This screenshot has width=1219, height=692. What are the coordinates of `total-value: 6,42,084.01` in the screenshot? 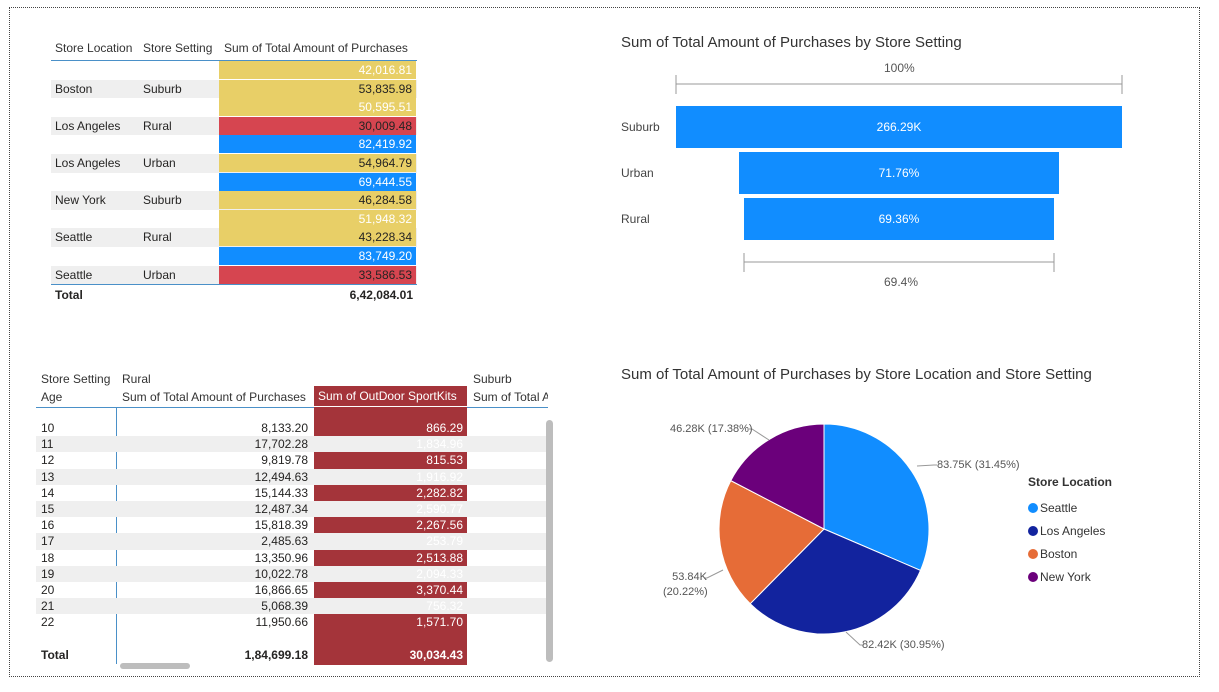 It's located at (381, 295).